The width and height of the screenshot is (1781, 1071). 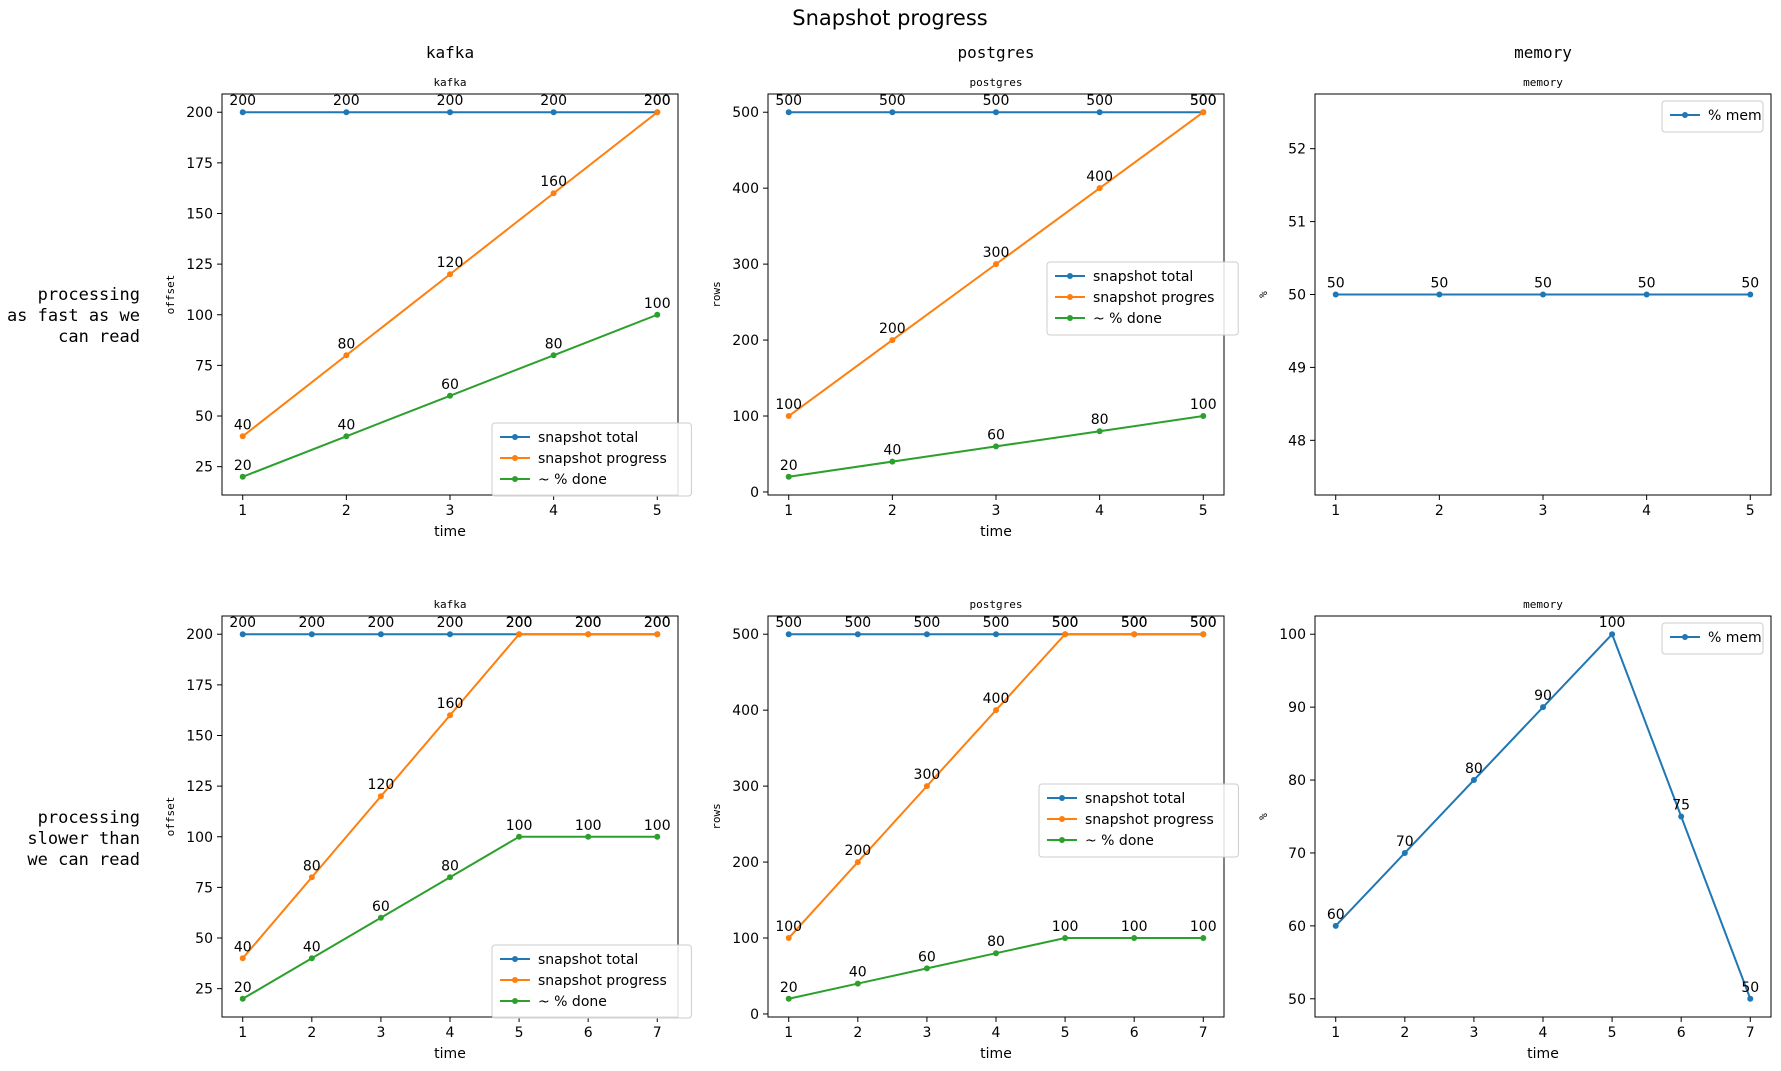 What do you see at coordinates (657, 1033) in the screenshot?
I see `x-tick-label: 7` at bounding box center [657, 1033].